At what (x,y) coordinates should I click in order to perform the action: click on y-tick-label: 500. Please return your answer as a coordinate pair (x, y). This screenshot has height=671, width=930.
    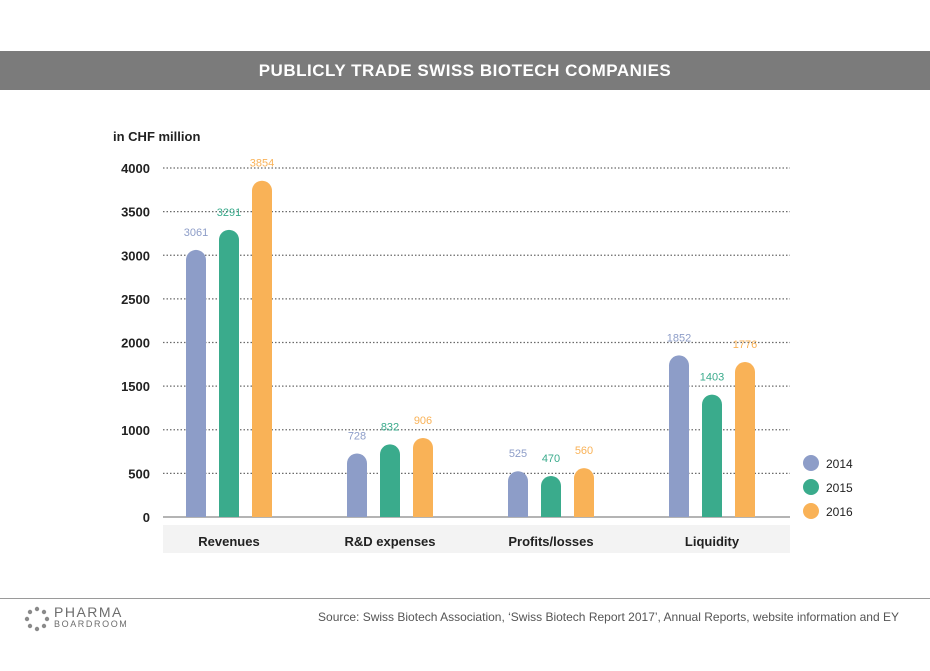
    Looking at the image, I should click on (139, 473).